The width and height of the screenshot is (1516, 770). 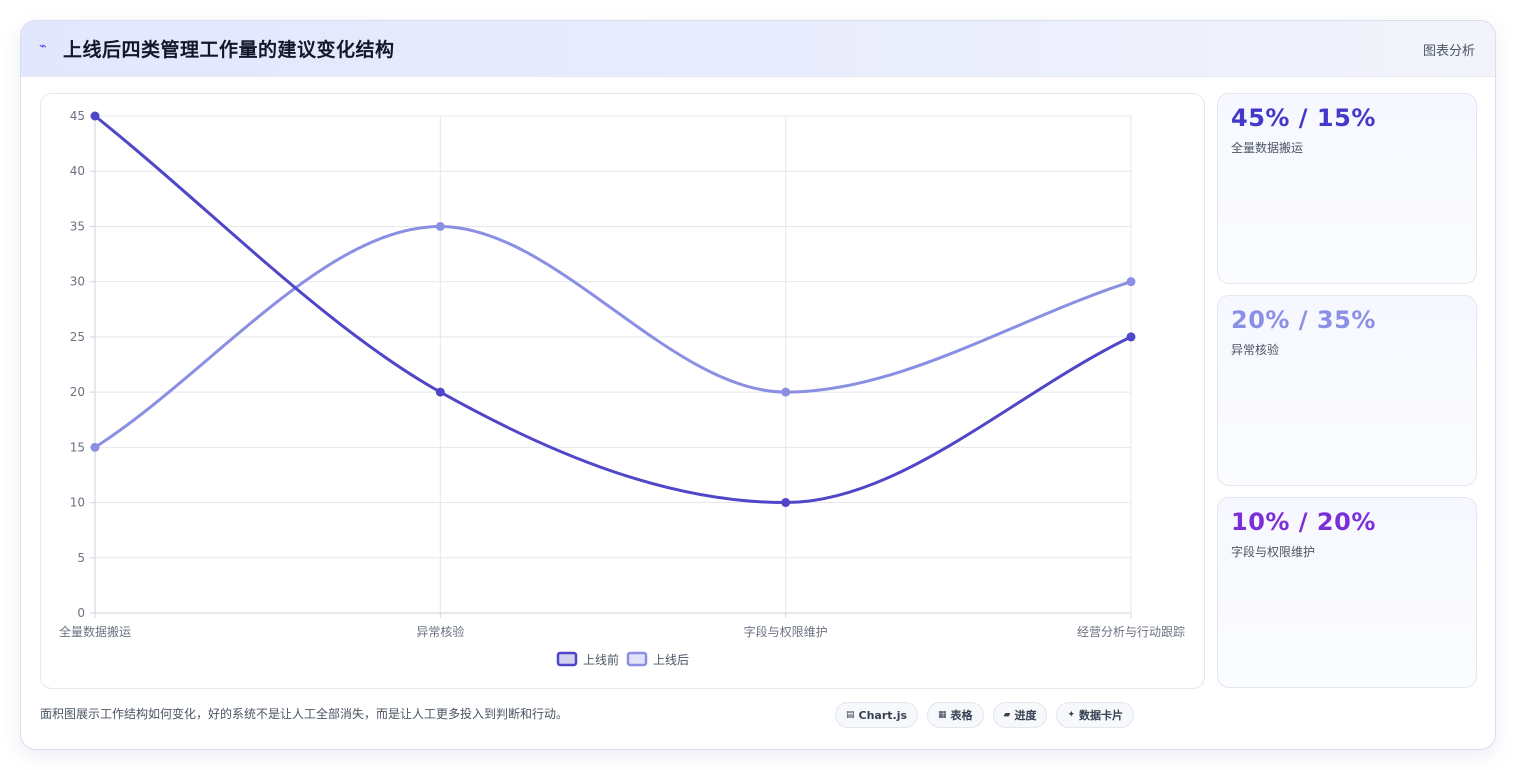 What do you see at coordinates (77, 282) in the screenshot?
I see `y-tick-label: 30` at bounding box center [77, 282].